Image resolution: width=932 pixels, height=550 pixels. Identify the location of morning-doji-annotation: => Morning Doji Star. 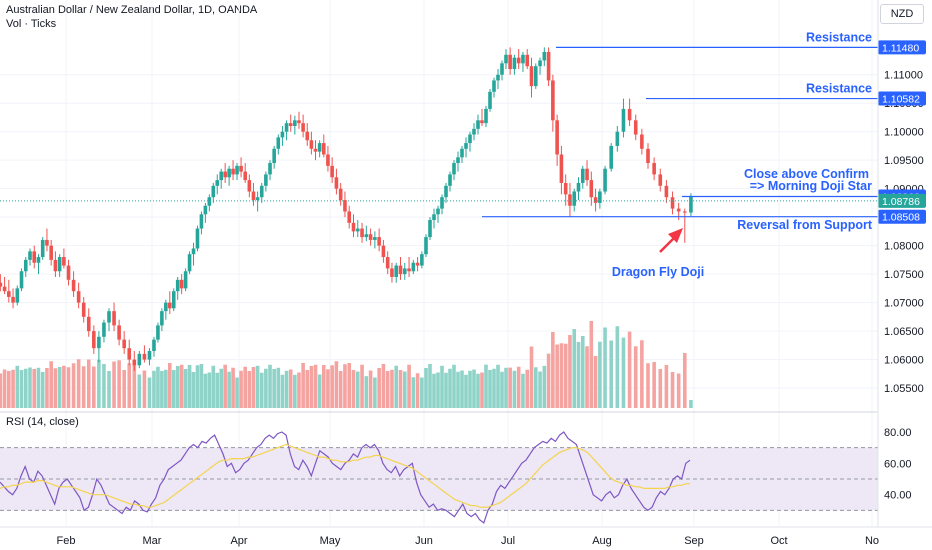
(811, 186).